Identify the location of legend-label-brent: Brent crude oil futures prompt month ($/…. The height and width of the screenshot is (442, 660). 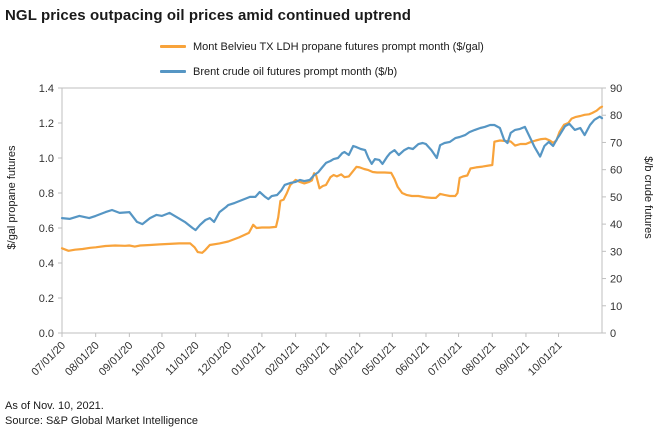
(295, 71).